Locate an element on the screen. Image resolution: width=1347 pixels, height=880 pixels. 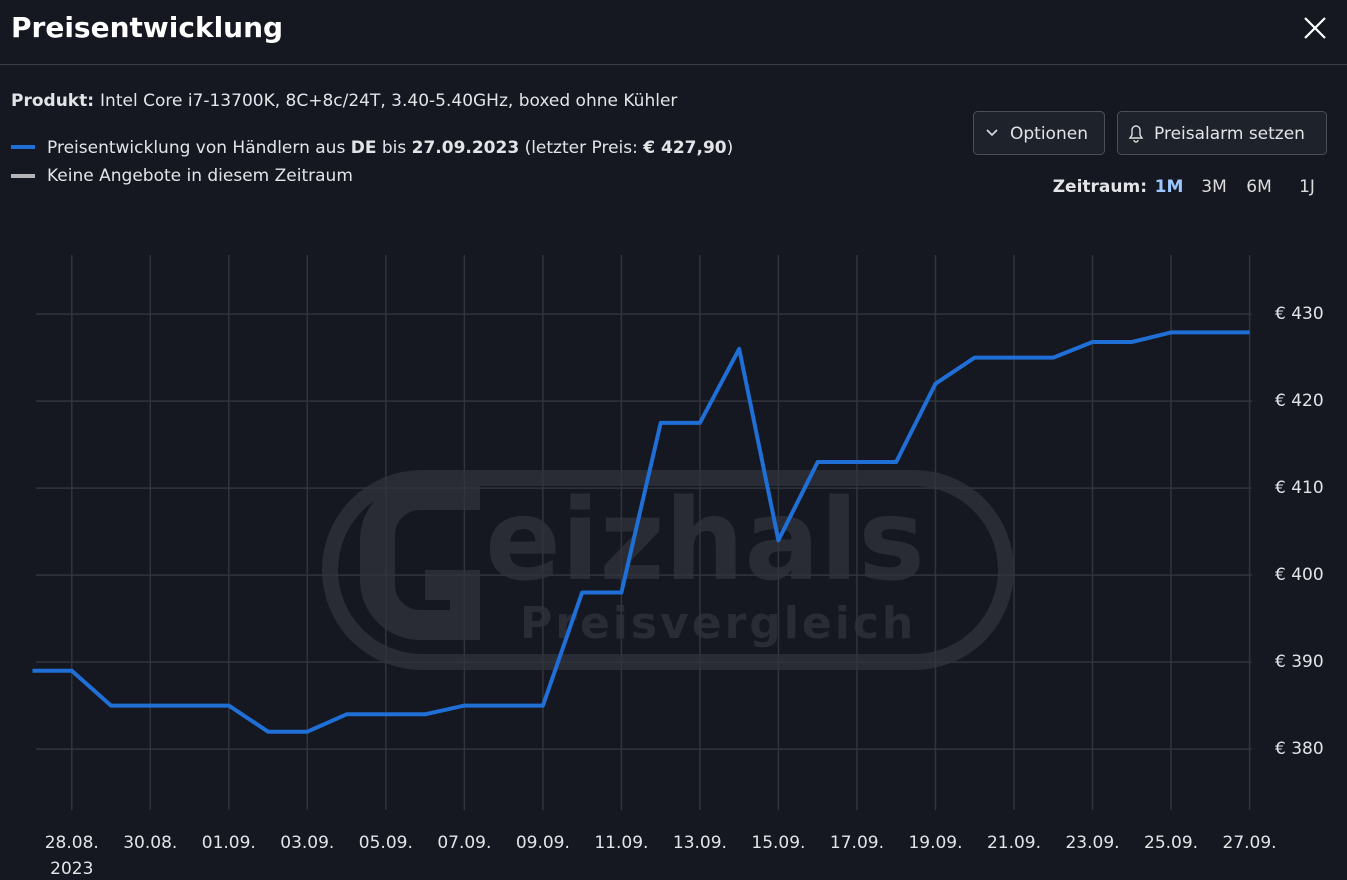
x-tick-label: 30.08. is located at coordinates (150, 843).